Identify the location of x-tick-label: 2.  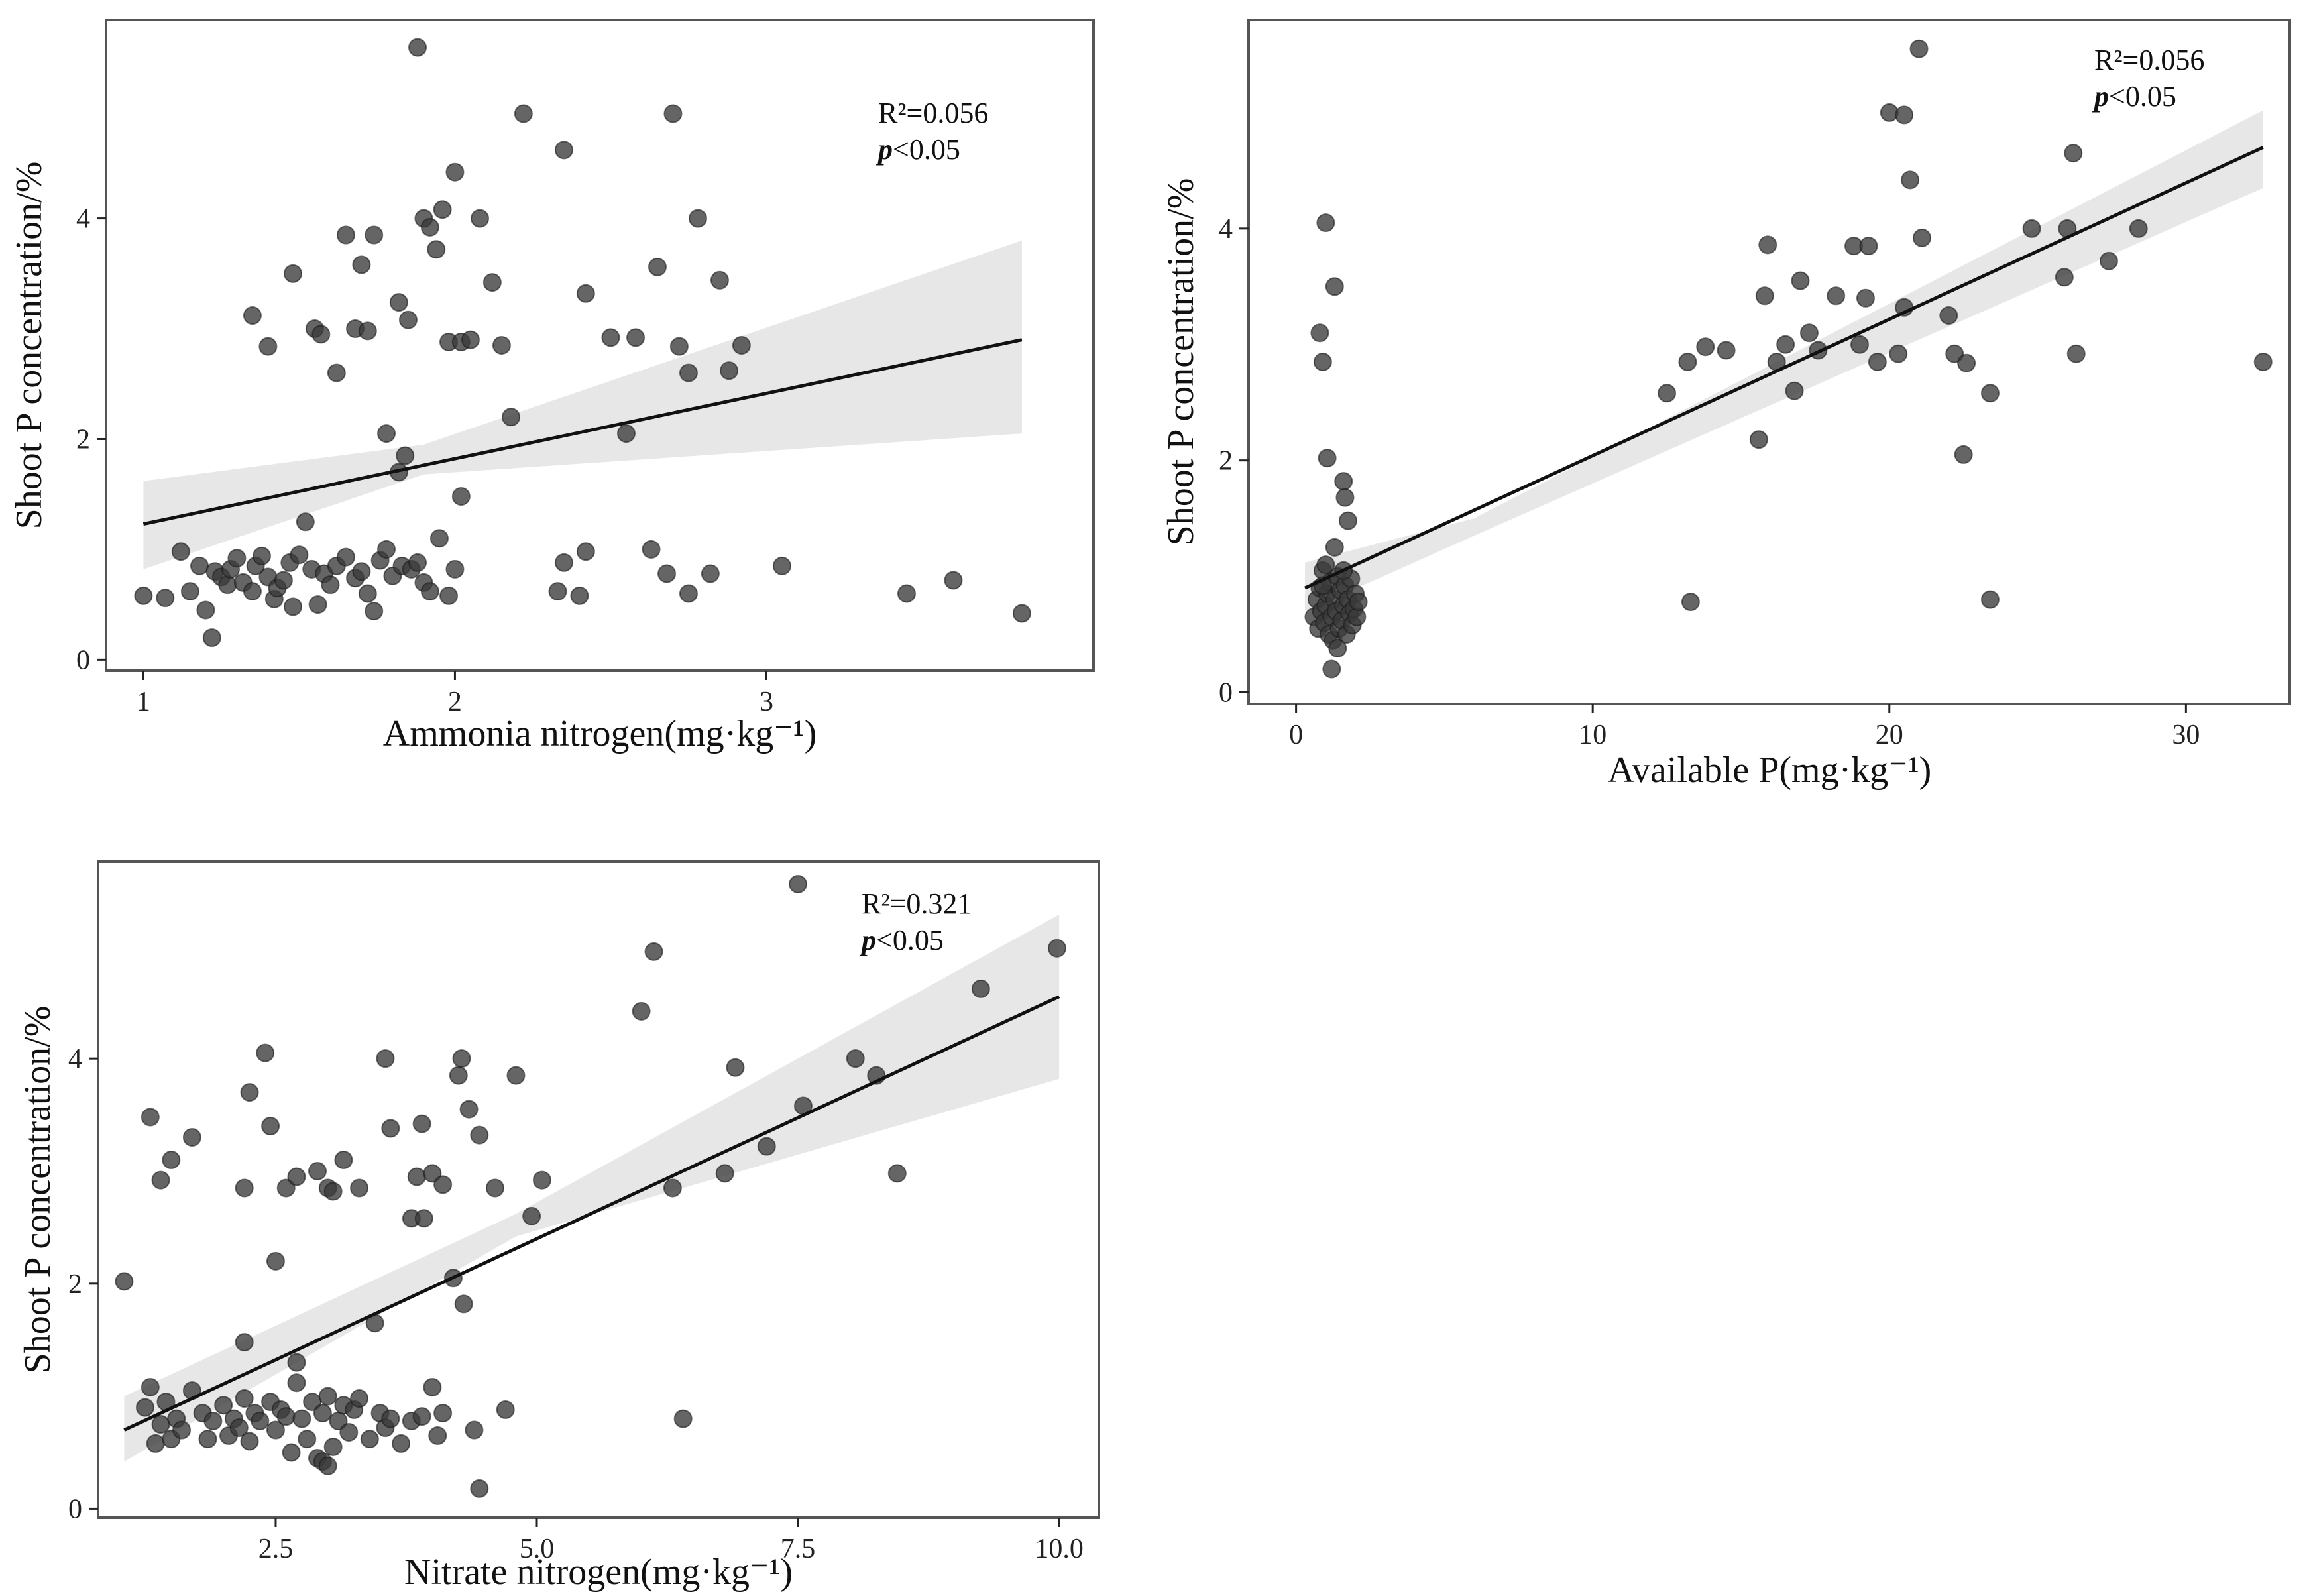
(455, 702).